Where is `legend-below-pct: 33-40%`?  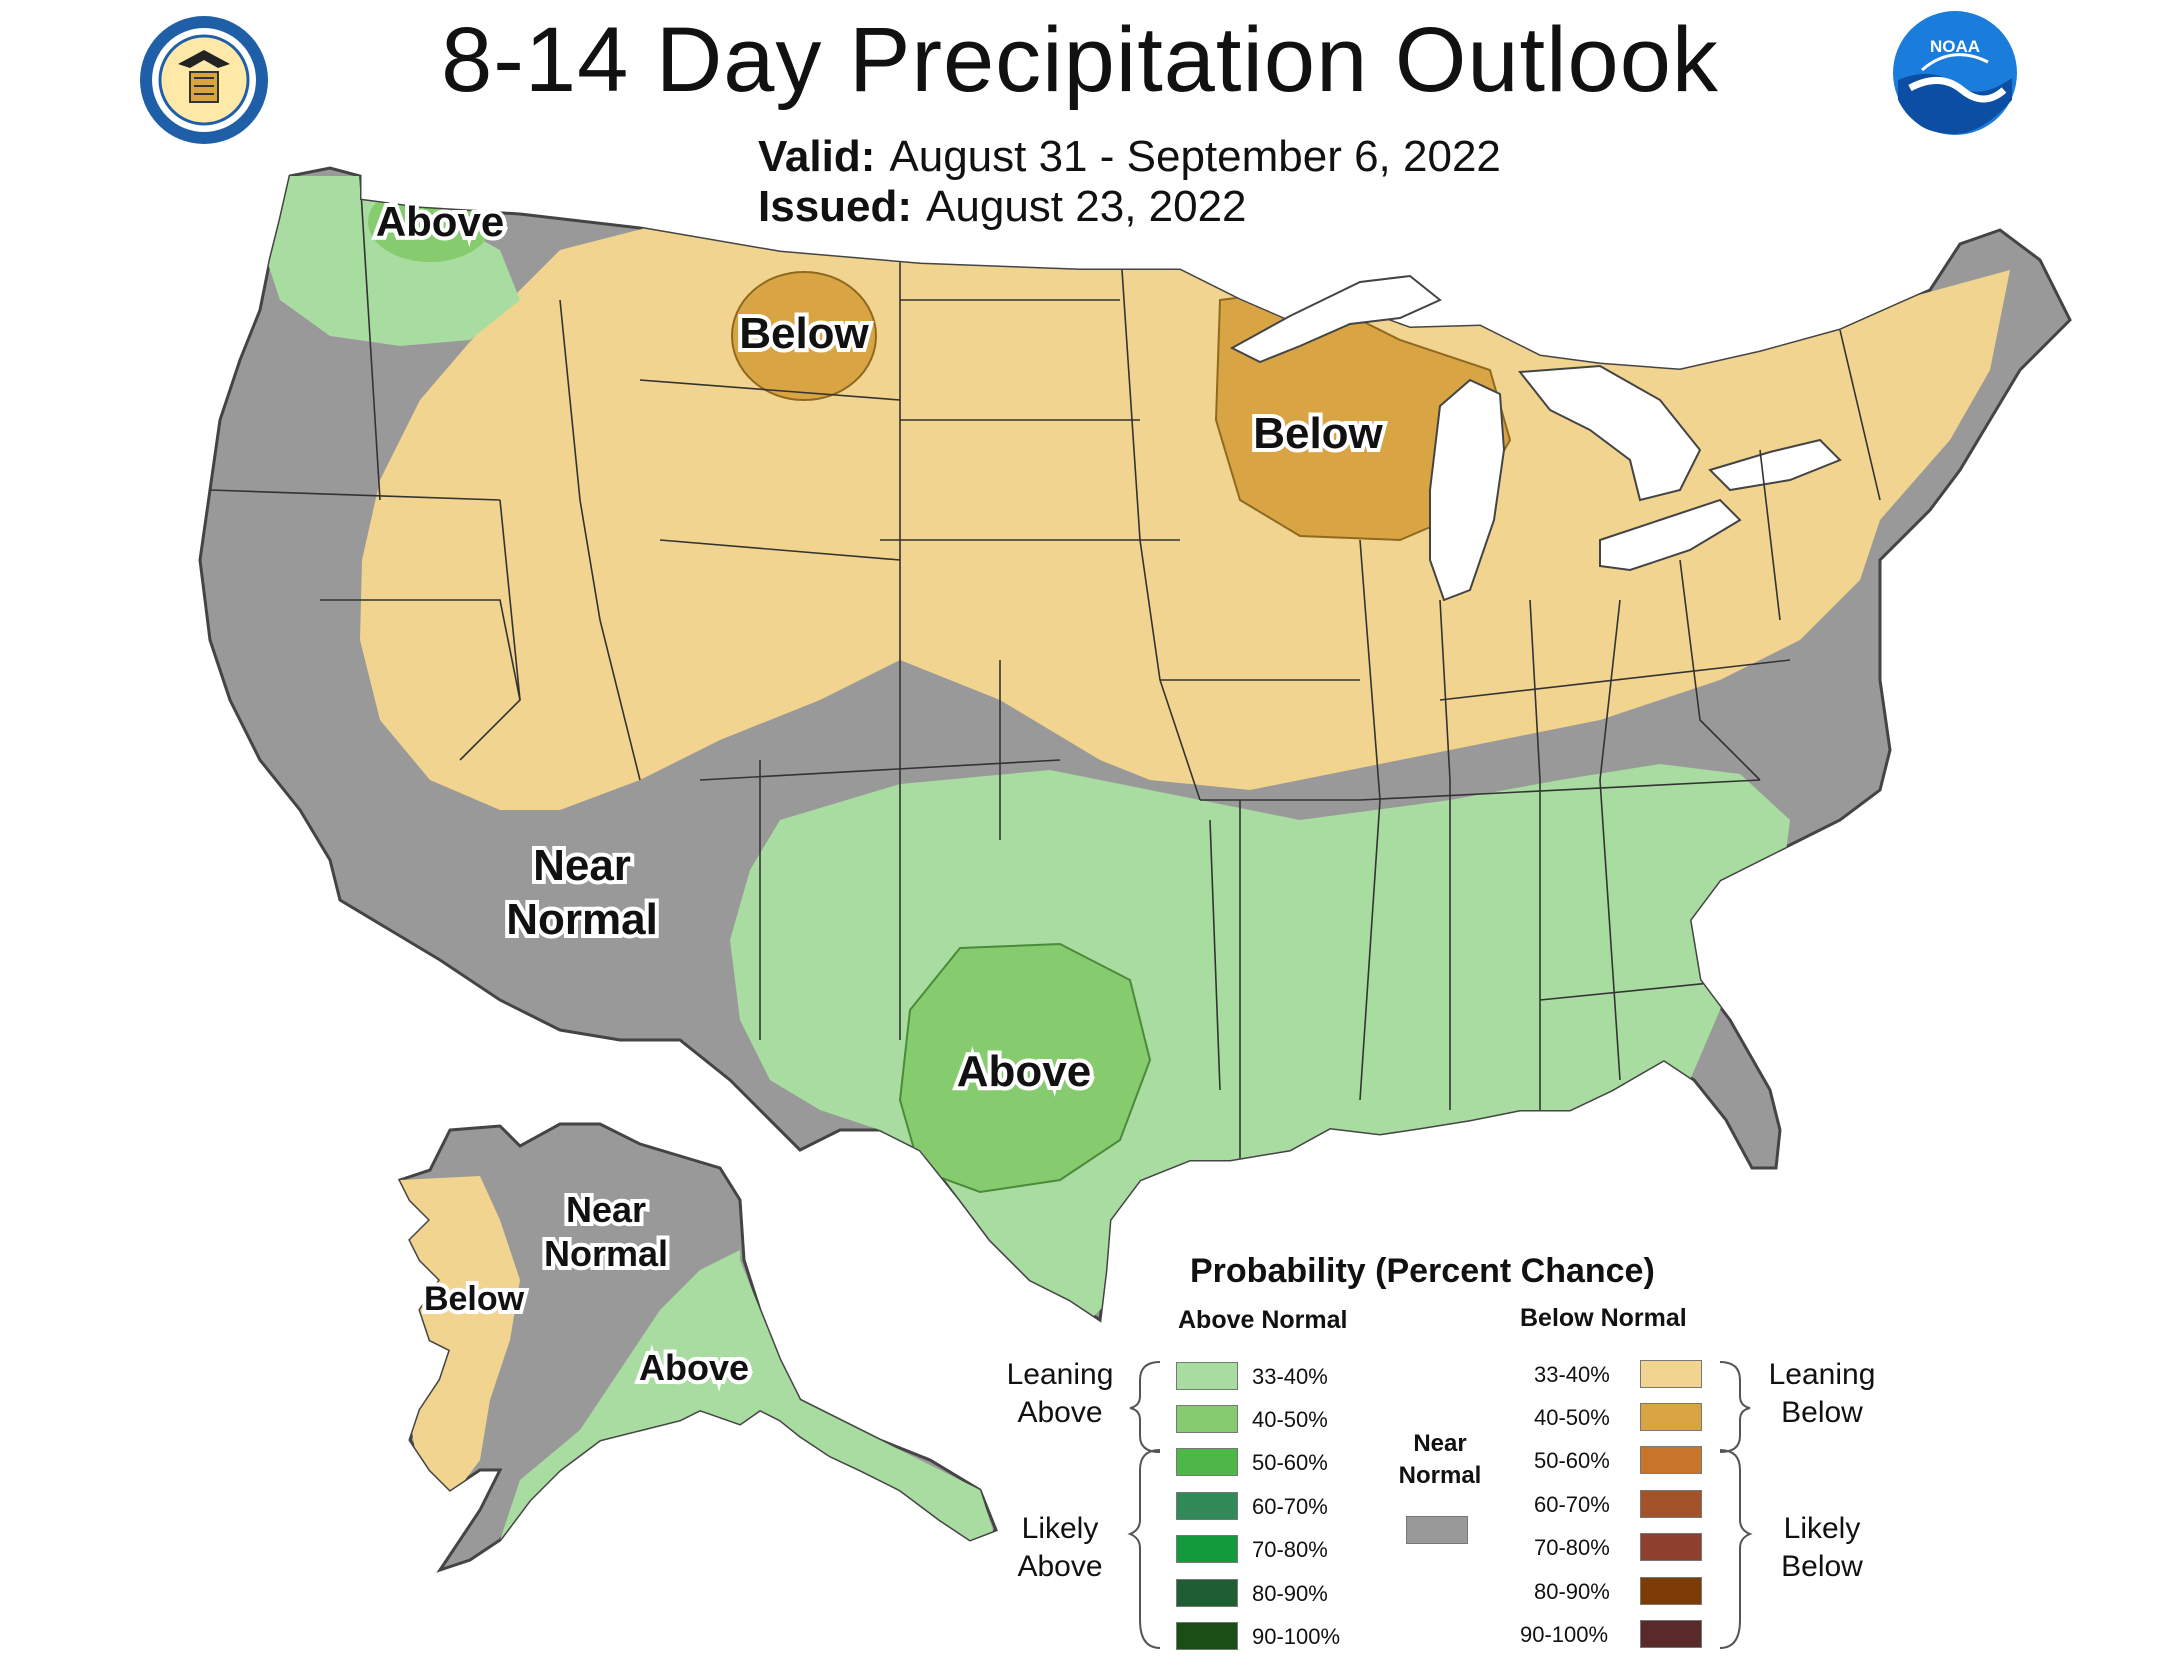 legend-below-pct: 33-40% is located at coordinates (1572, 1374).